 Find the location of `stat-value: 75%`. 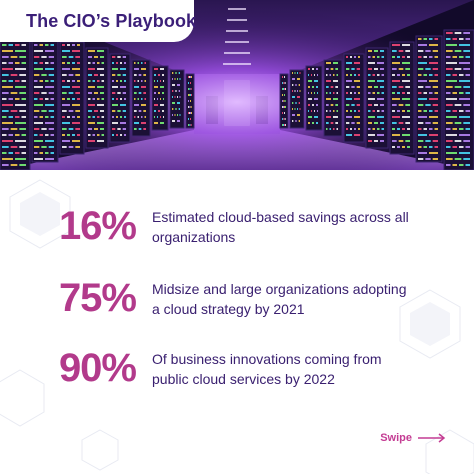

stat-value: 75% is located at coordinates (97, 298).